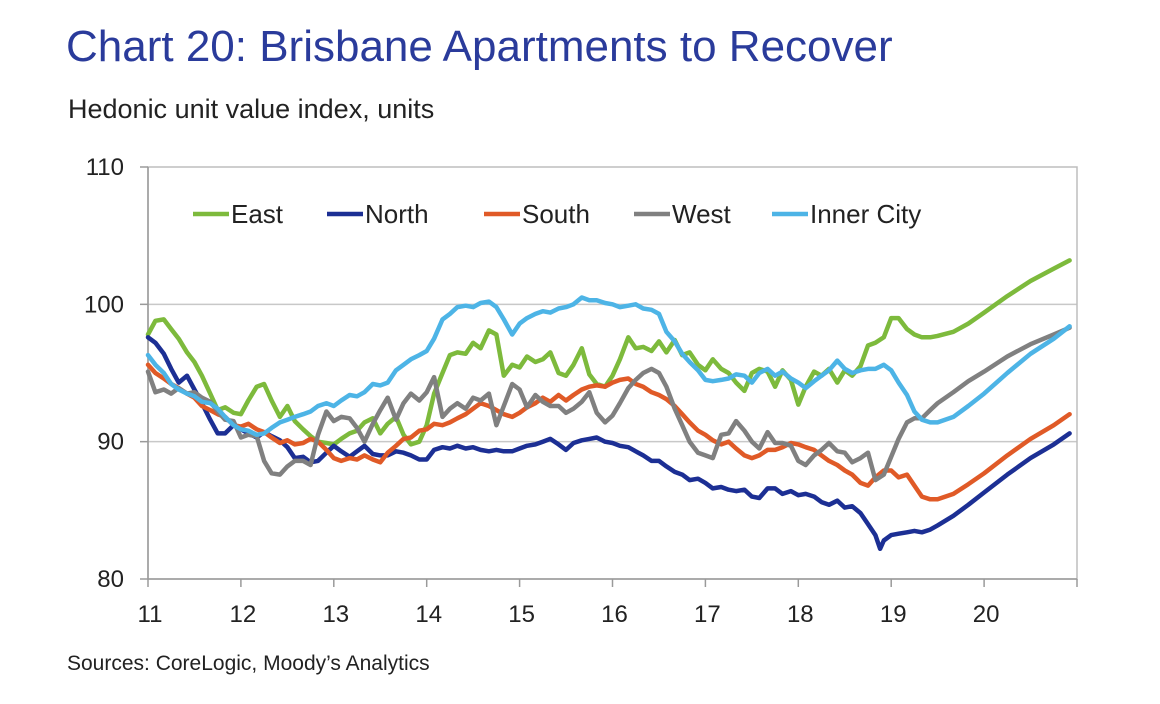  Describe the element at coordinates (865, 214) in the screenshot. I see `legend-label-inner-city: Inner City` at that location.